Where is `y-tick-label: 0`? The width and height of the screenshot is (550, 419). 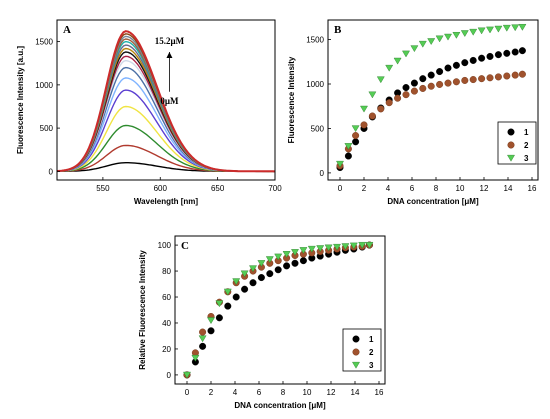
y-tick-label: 0 is located at coordinates (169, 375).